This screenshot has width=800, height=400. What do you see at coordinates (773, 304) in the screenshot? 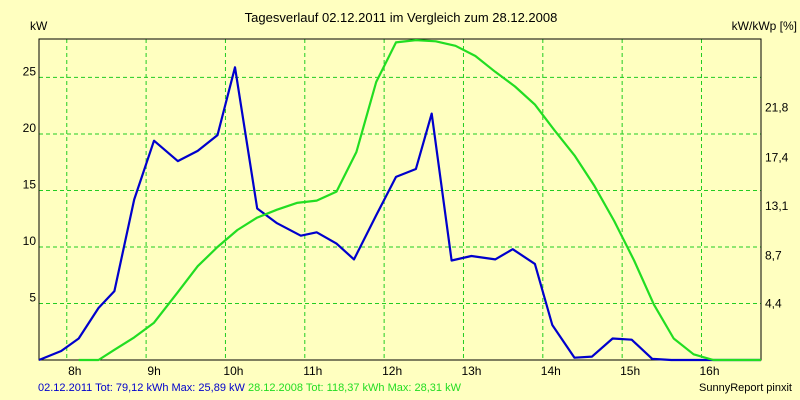
I see `y-tick-label-right: 4,4` at bounding box center [773, 304].